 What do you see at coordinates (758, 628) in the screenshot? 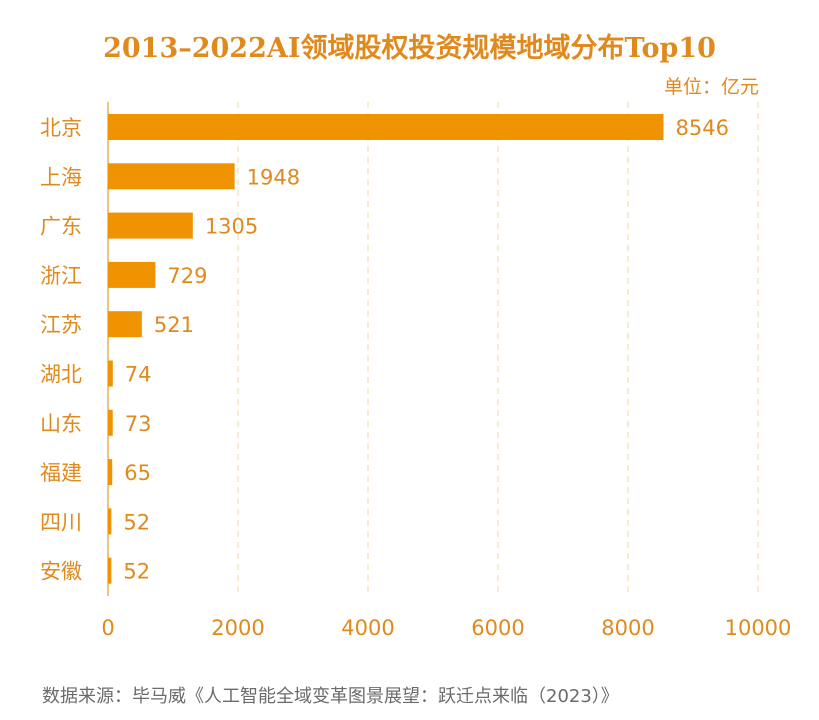
I see `x-tick-label-5: 10000` at bounding box center [758, 628].